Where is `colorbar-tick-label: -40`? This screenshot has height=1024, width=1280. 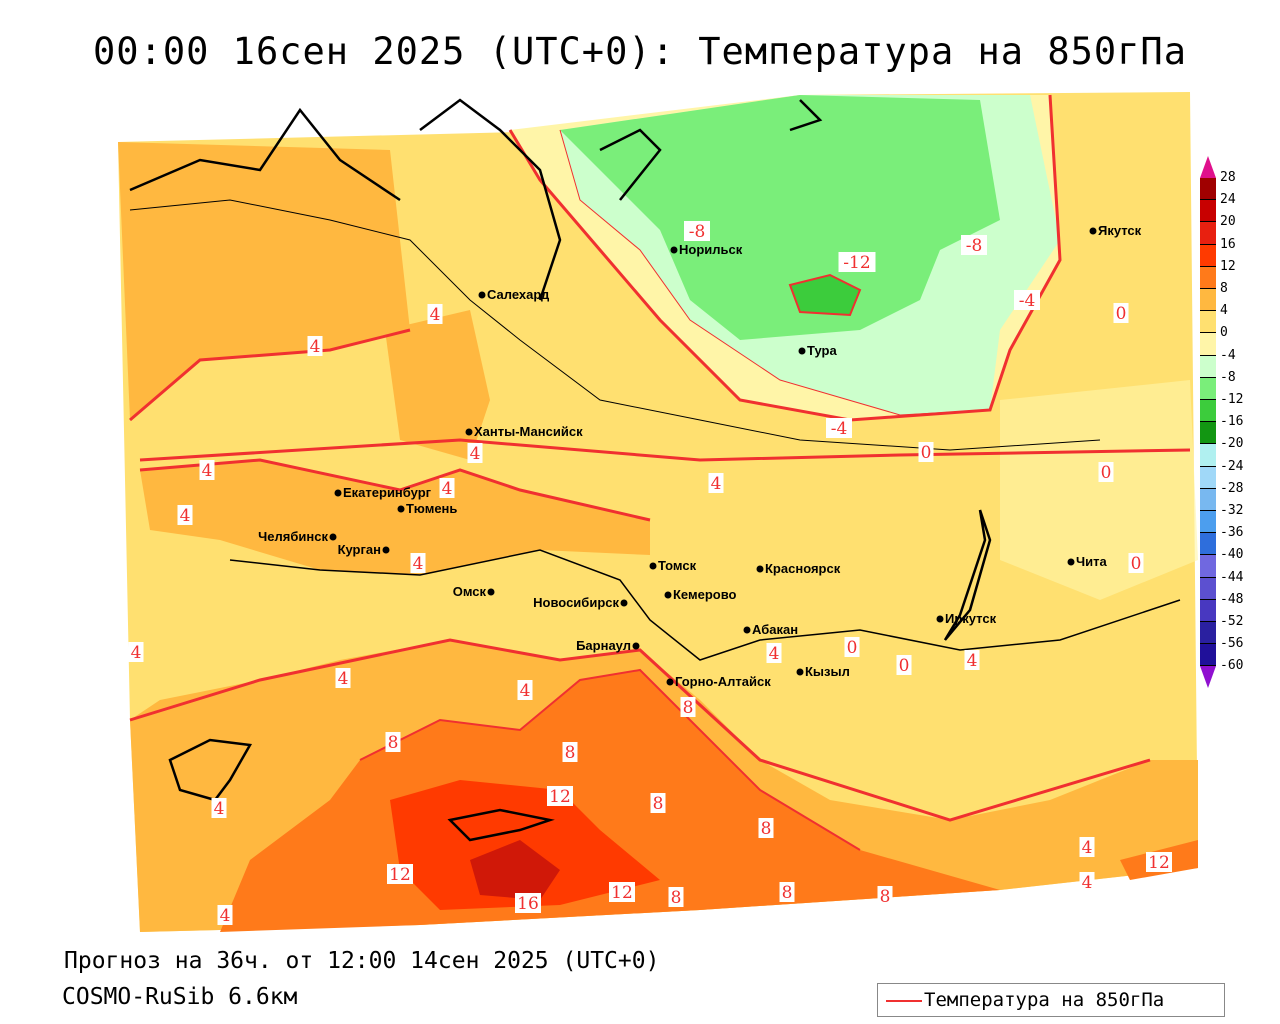
colorbar-tick-label: -40 is located at coordinates (1232, 555).